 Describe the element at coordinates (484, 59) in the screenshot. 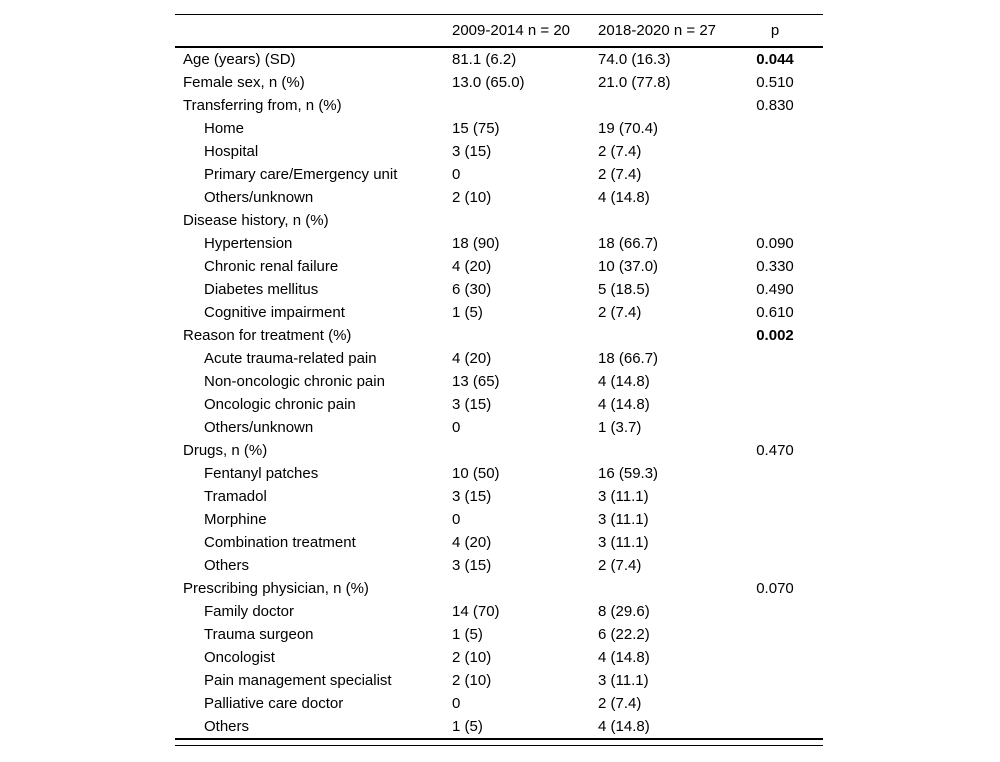

I see `cell-group1: 81.1 (6.2)` at that location.